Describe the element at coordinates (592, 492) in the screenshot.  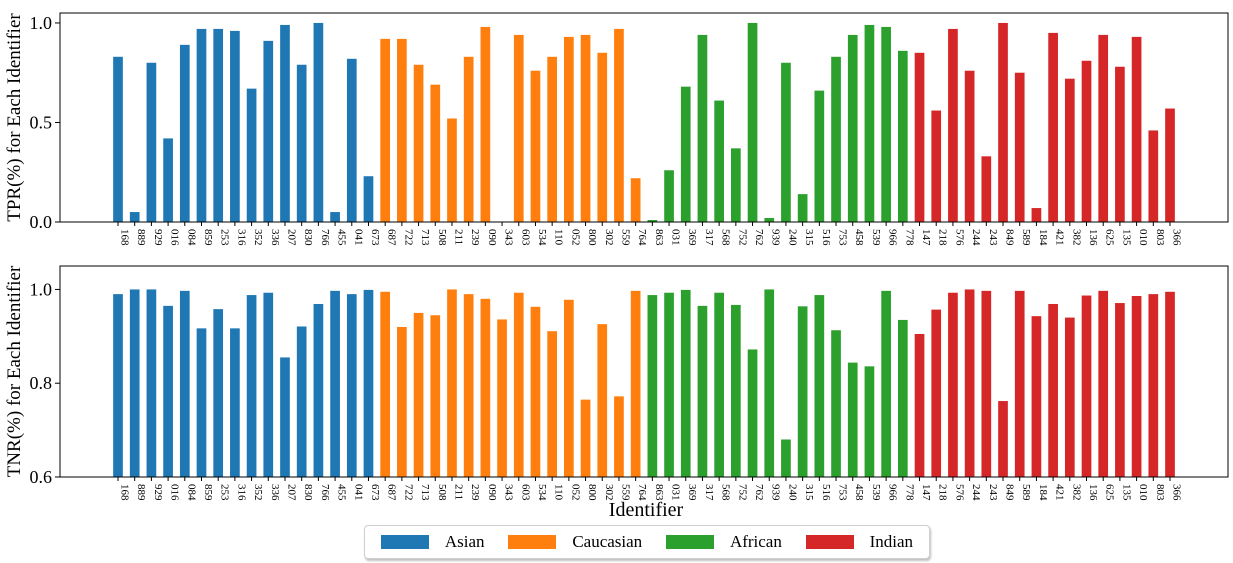
I see `tnr-xtick-label: 800` at that location.